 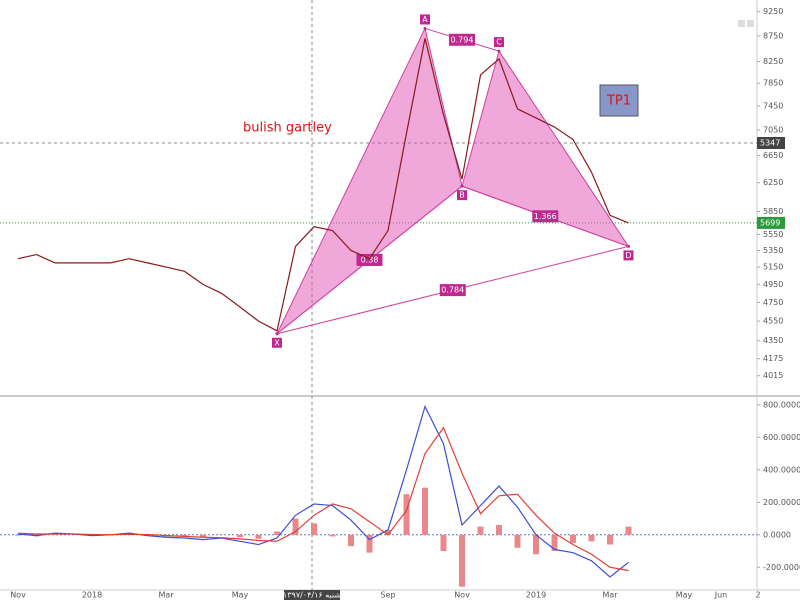 I want to click on ratio-label: 0.794, so click(x=462, y=39).